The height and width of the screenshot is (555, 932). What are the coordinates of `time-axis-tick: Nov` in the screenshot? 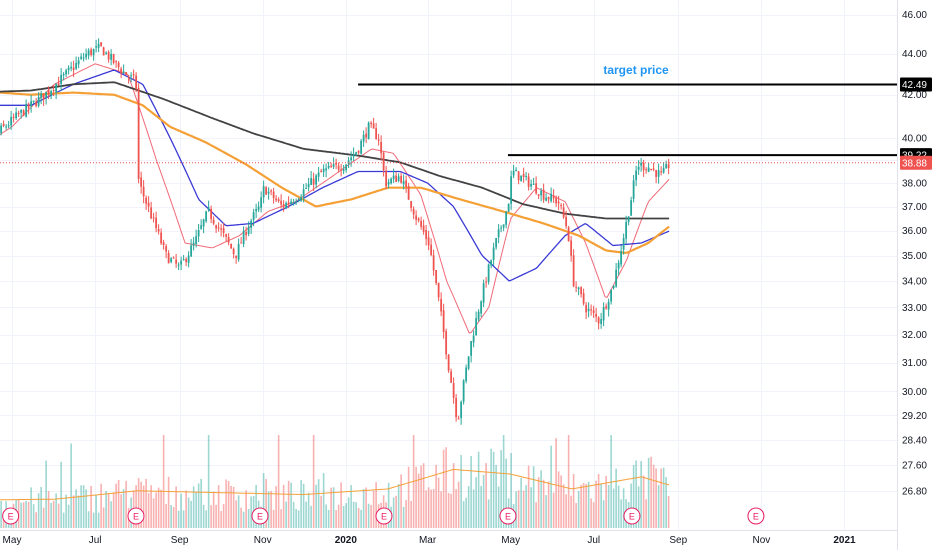 It's located at (761, 540).